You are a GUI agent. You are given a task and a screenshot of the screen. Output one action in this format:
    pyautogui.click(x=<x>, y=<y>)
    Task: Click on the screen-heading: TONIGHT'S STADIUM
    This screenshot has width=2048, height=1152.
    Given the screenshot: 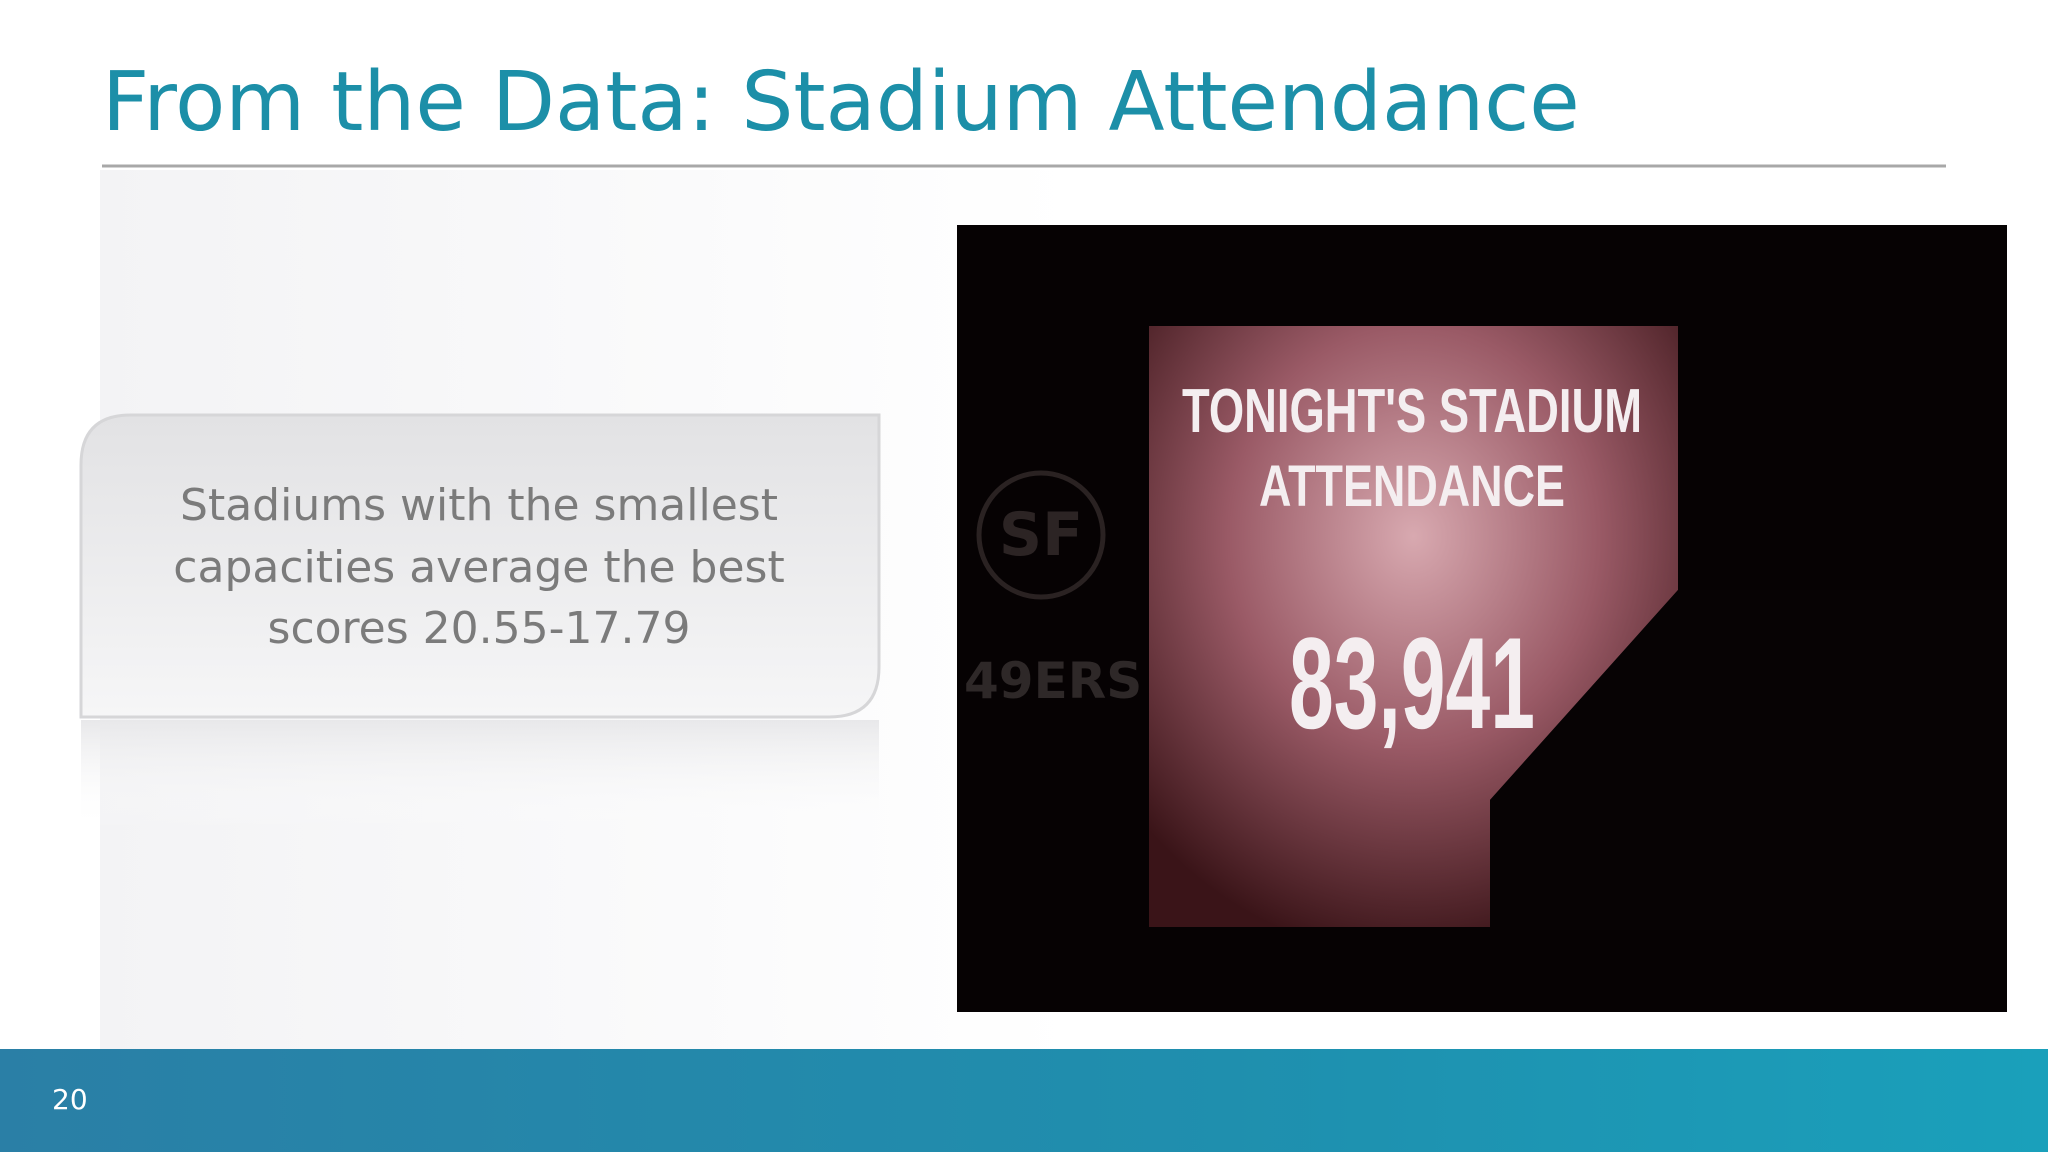 What is the action you would take?
    pyautogui.click(x=1412, y=411)
    